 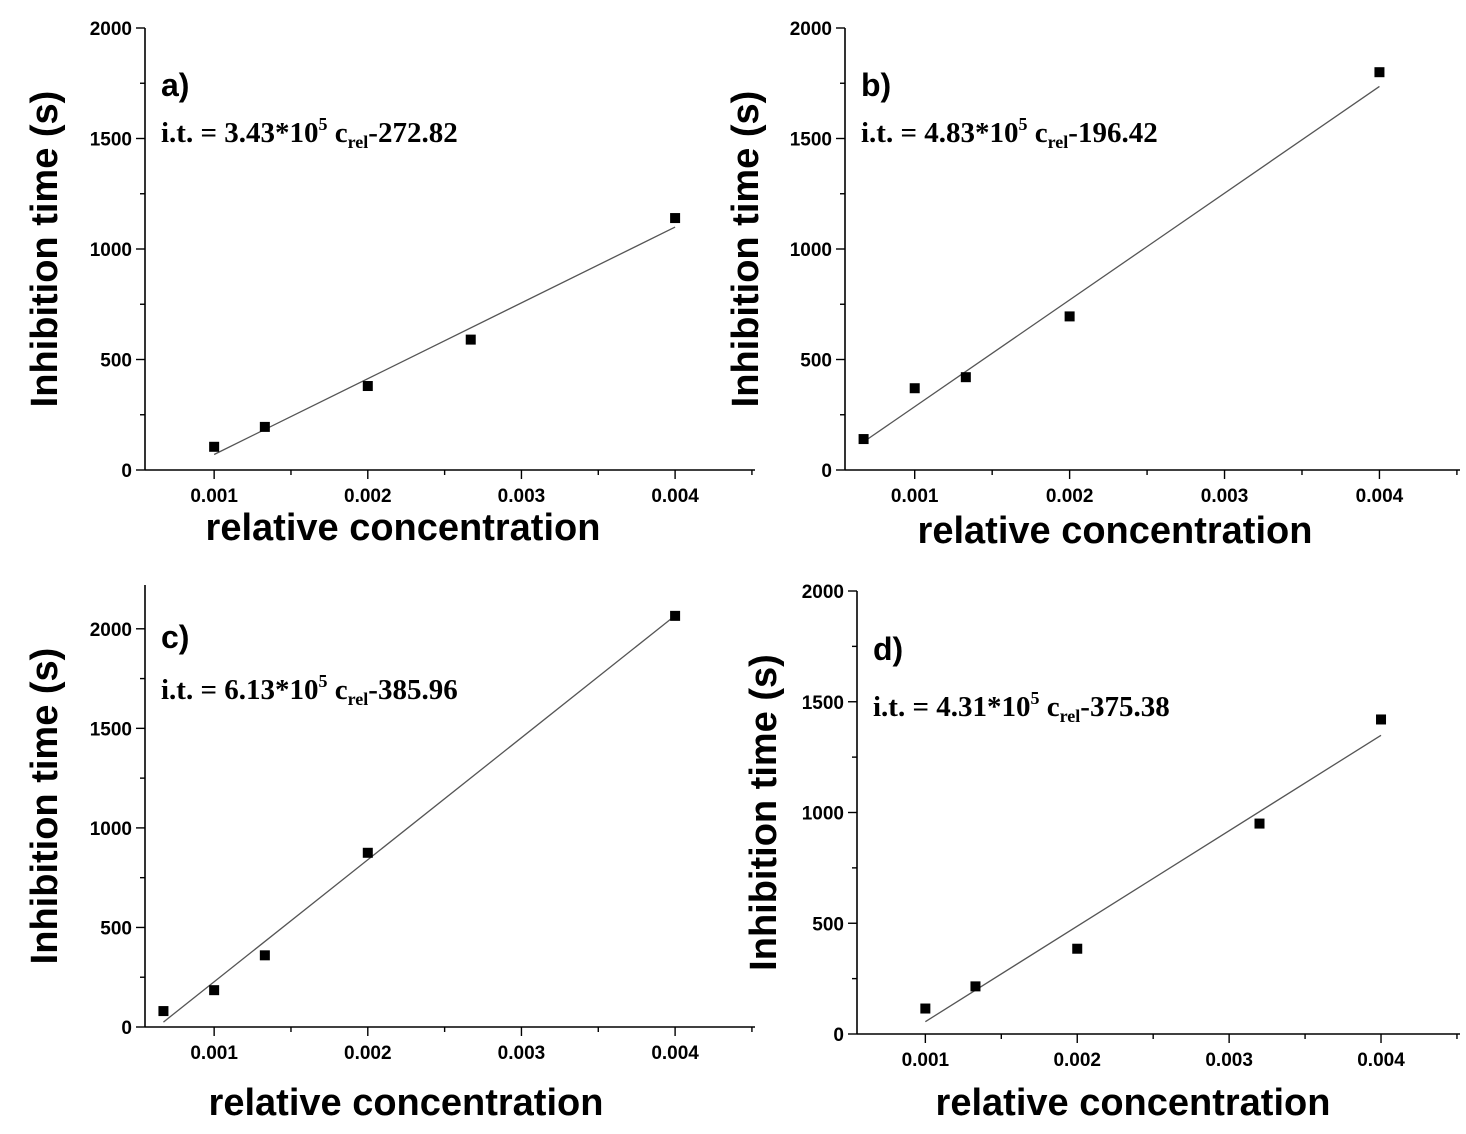 I want to click on equation-suffix: -196.42, so click(x=1112, y=133).